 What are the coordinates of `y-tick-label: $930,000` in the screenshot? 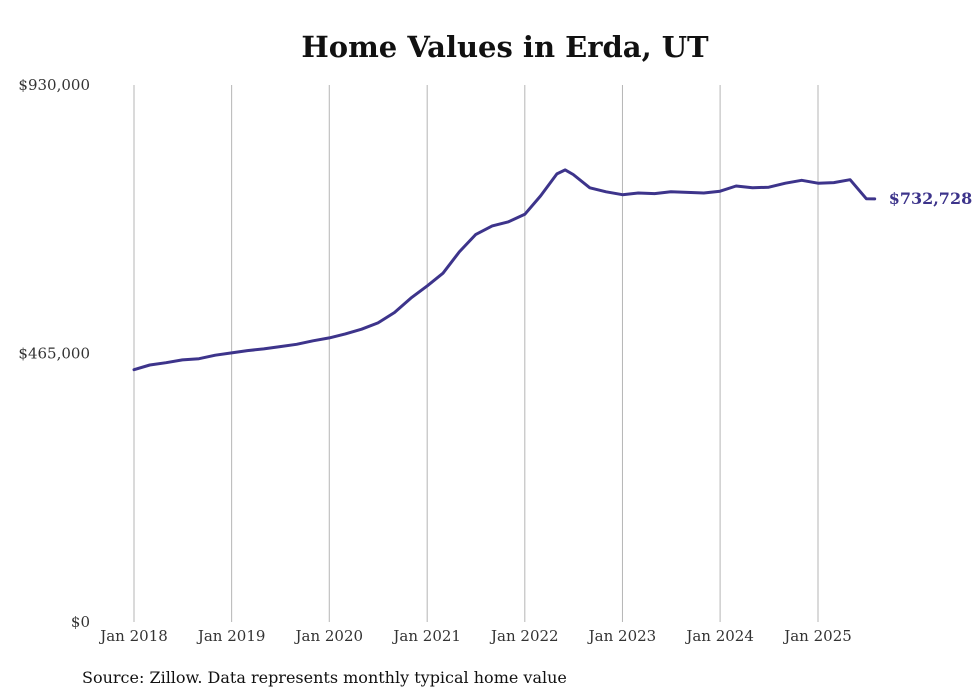 It's located at (54, 85).